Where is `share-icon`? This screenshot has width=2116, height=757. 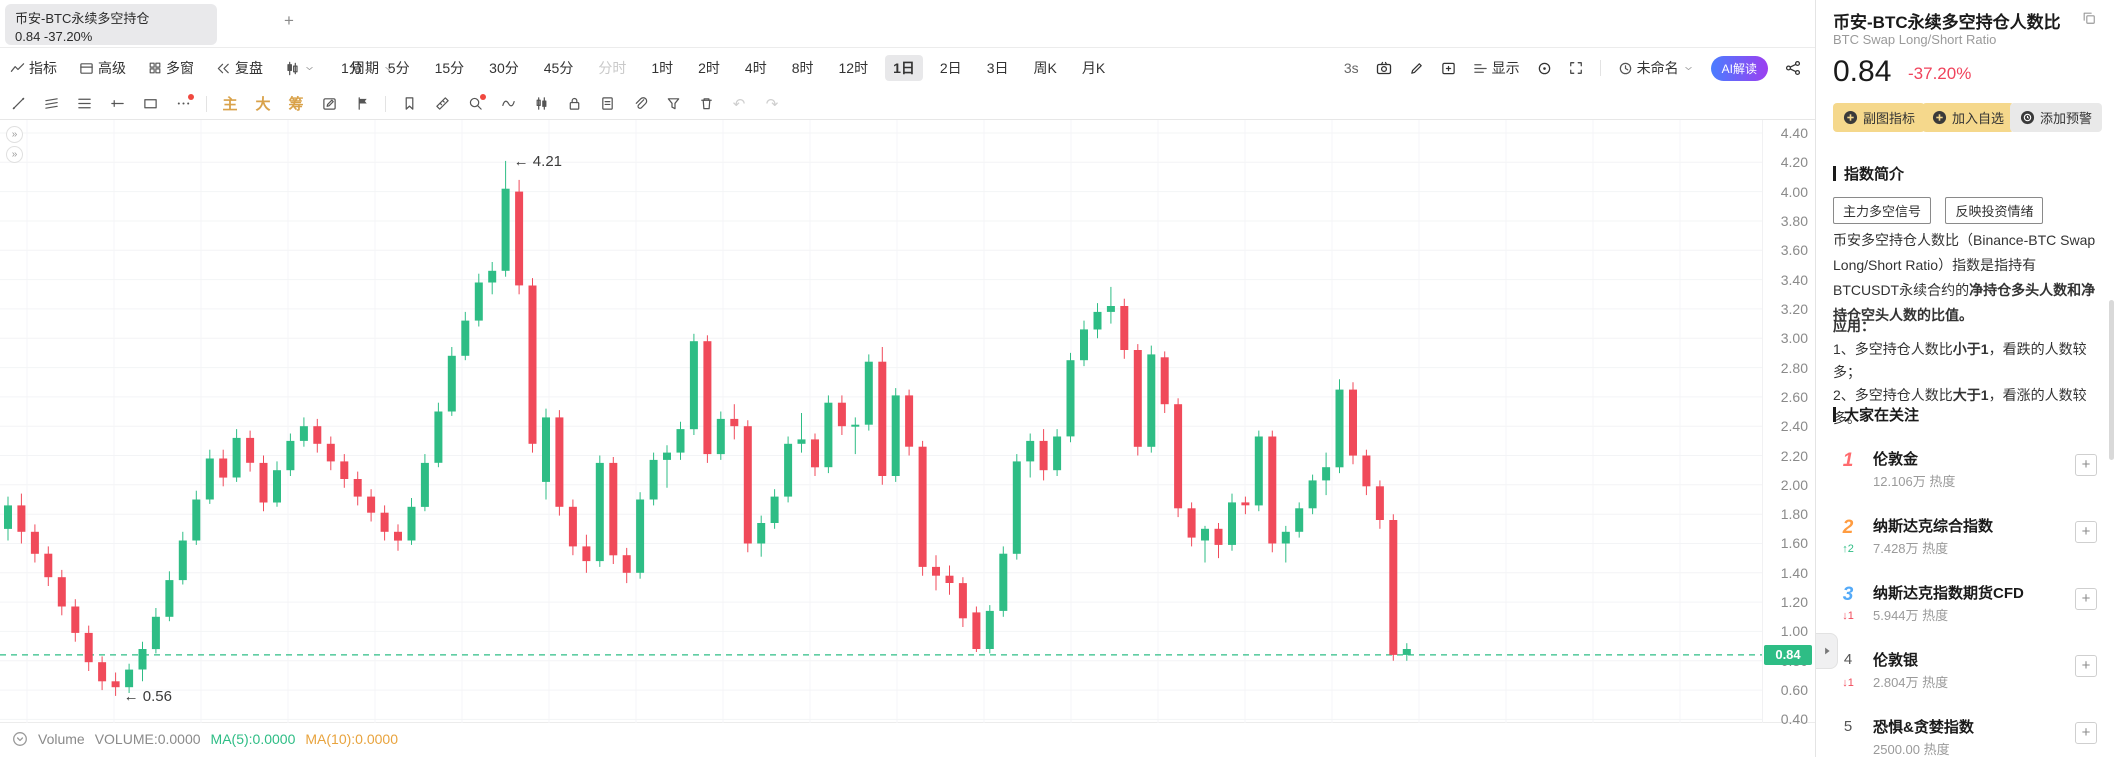
share-icon is located at coordinates (1793, 68).